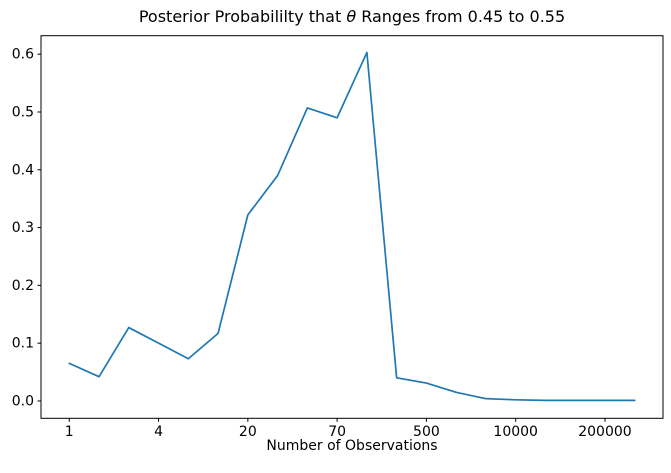 The image size is (671, 473). What do you see at coordinates (23, 112) in the screenshot?
I see `y-tick-label: 0.5` at bounding box center [23, 112].